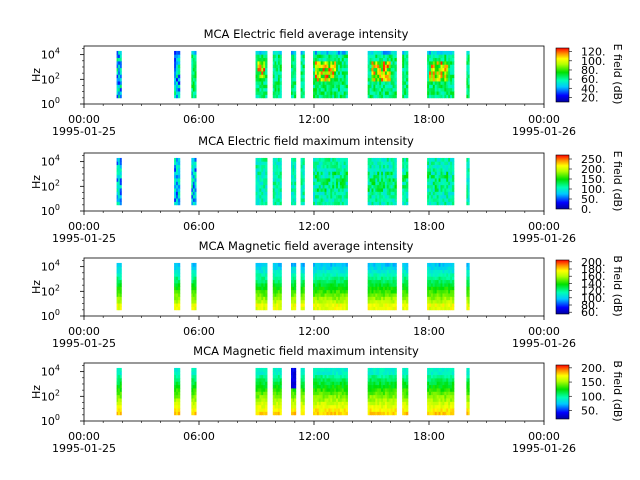  I want to click on x-tick-label: 06:00, so click(199, 226).